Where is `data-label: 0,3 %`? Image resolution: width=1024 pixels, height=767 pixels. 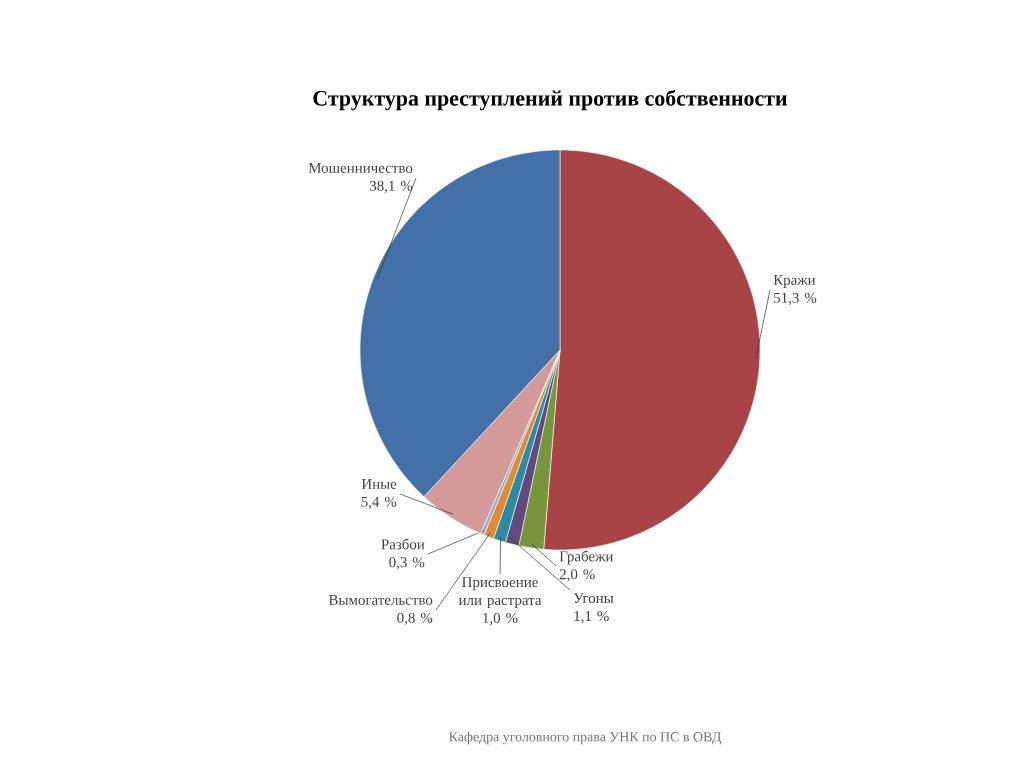 data-label: 0,3 % is located at coordinates (407, 563).